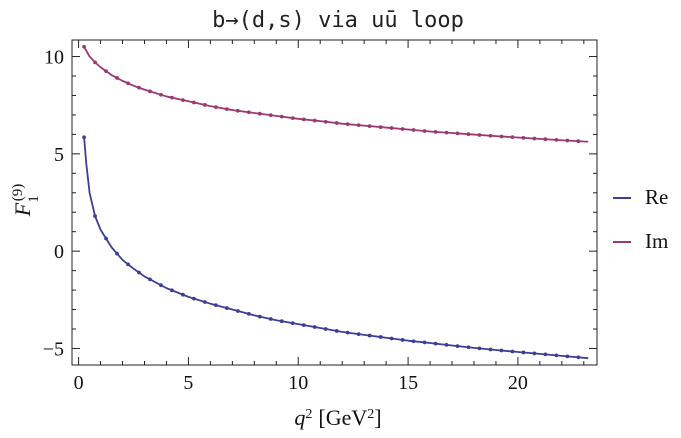  Describe the element at coordinates (640, 219) in the screenshot. I see `legend: Re Im` at that location.